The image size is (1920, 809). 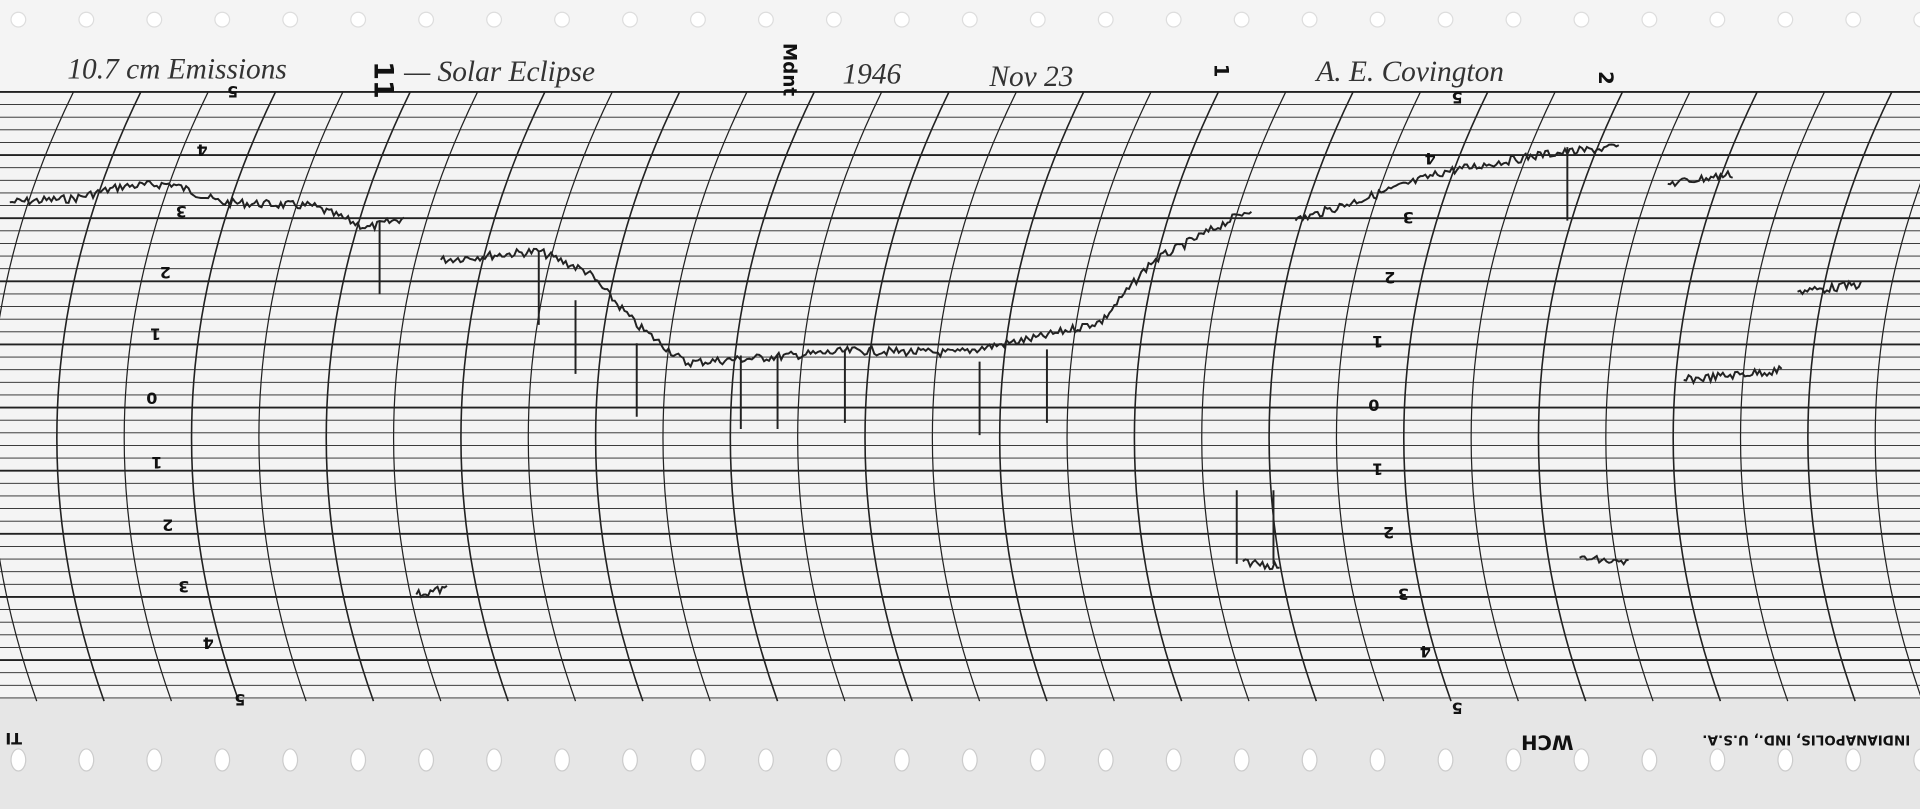 What do you see at coordinates (1547, 741) in the screenshot?
I see `maker-code: WCH` at bounding box center [1547, 741].